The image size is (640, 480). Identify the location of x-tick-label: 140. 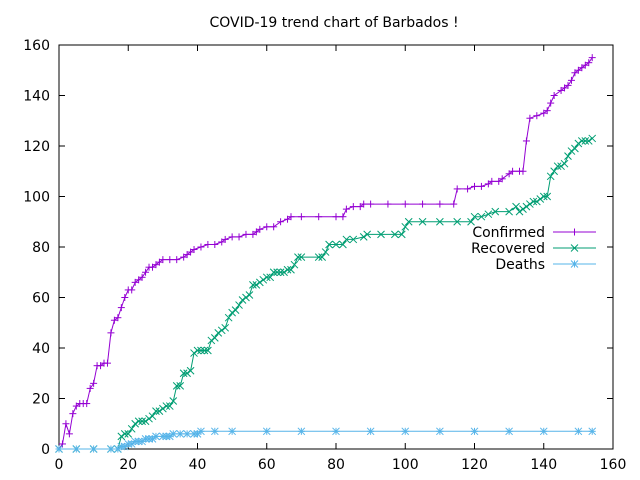
(543, 465).